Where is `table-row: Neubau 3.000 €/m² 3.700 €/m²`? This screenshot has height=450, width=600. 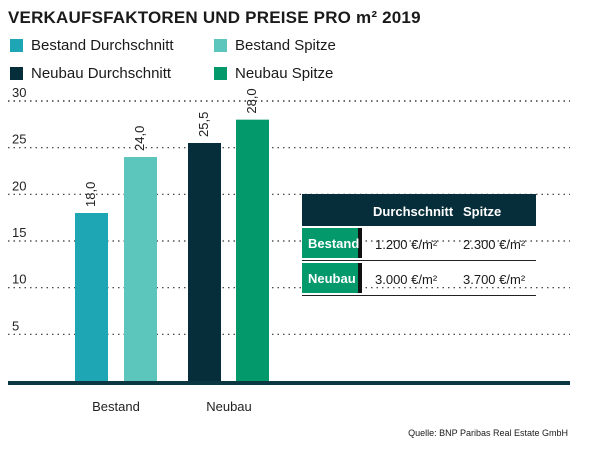 table-row: Neubau 3.000 €/m² 3.700 €/m² is located at coordinates (419, 278).